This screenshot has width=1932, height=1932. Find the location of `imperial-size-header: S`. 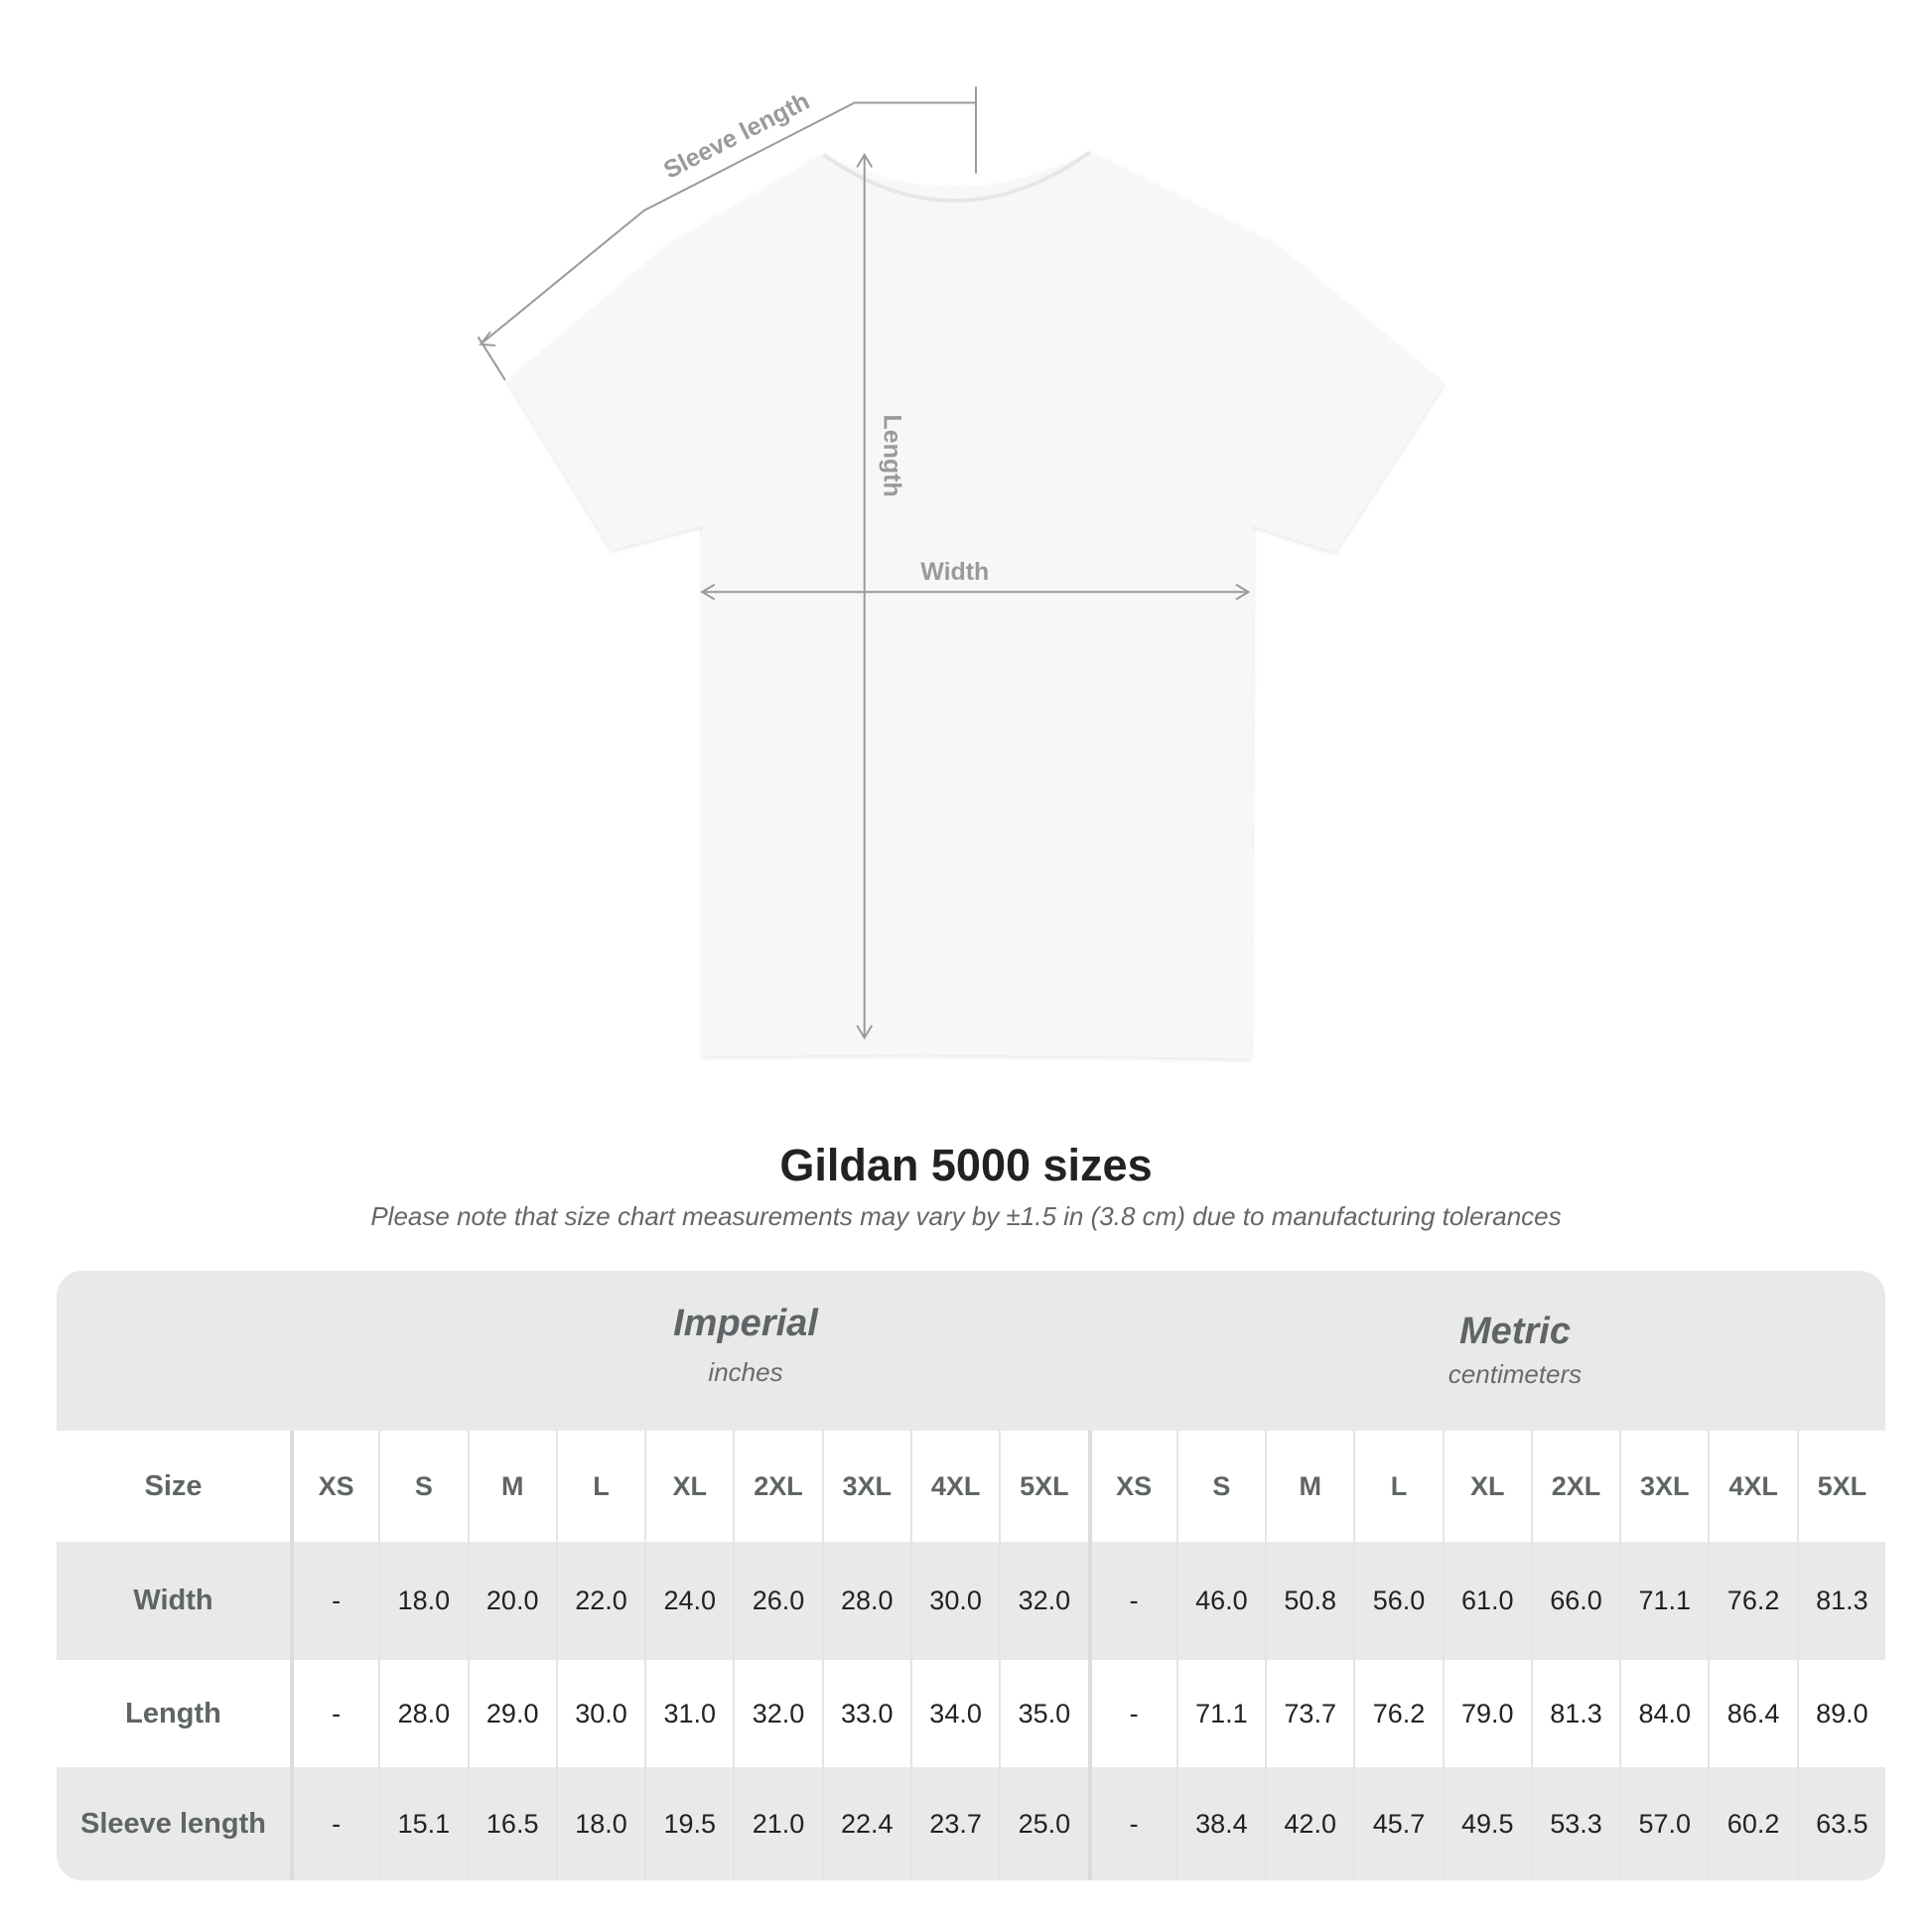

imperial-size-header: S is located at coordinates (423, 1486).